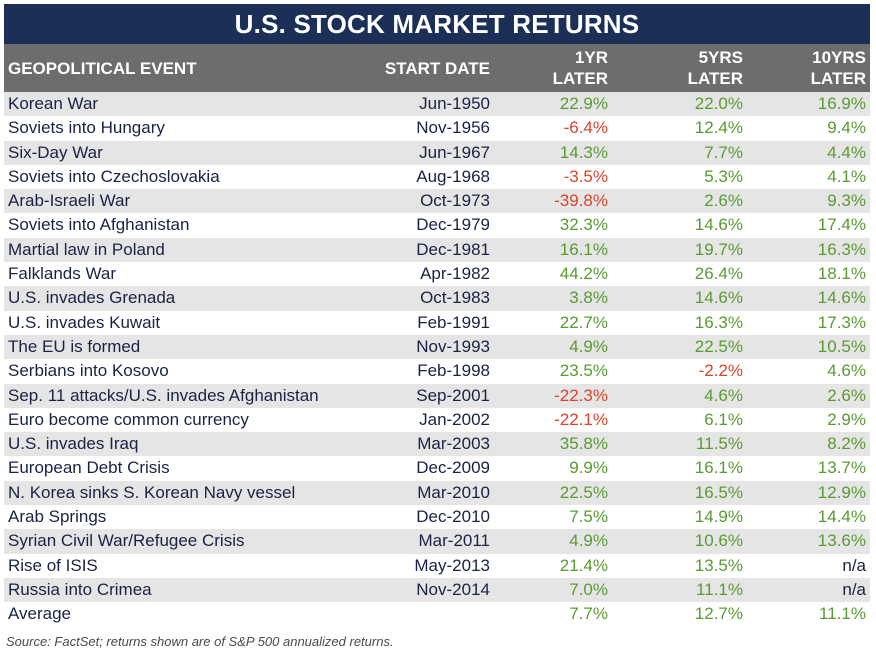  I want to click on return-1yr-cell: 7.5%, so click(588, 517).